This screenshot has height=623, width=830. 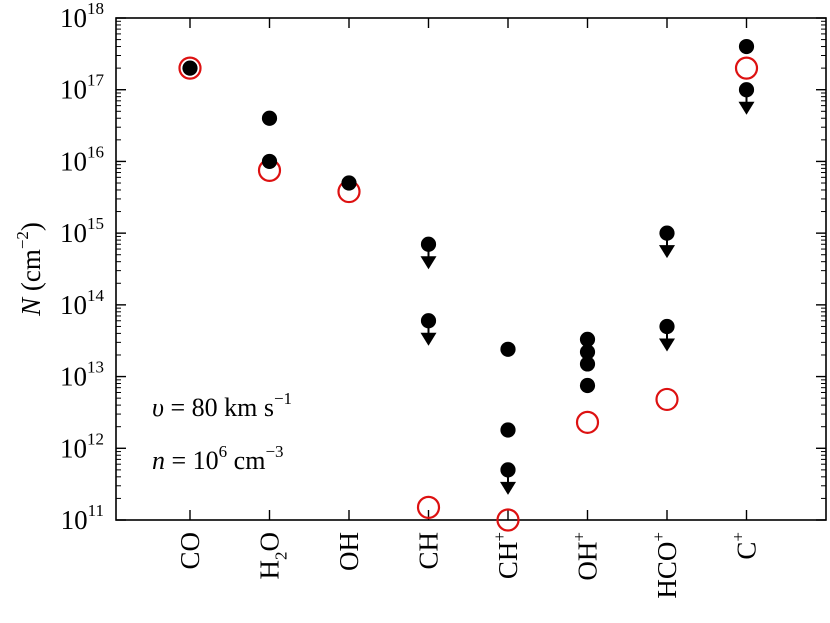 I want to click on observed-upper-limit-point, so click(x=428, y=244).